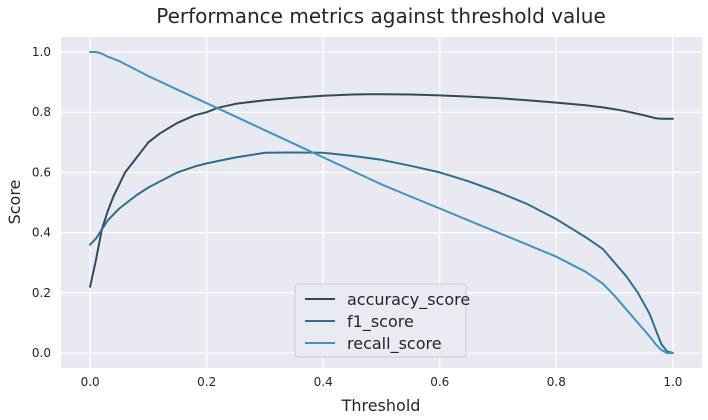 This screenshot has width=708, height=420. Describe the element at coordinates (556, 382) in the screenshot. I see `x-tick-label: 0.8` at that location.